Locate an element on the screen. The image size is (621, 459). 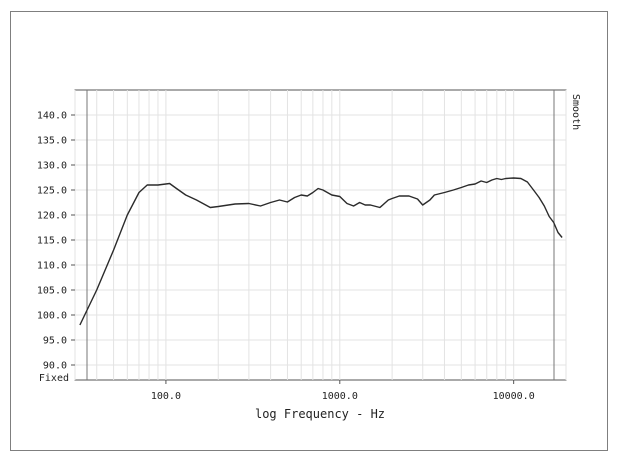
y-tick-label: 115.0 is located at coordinates (52, 241).